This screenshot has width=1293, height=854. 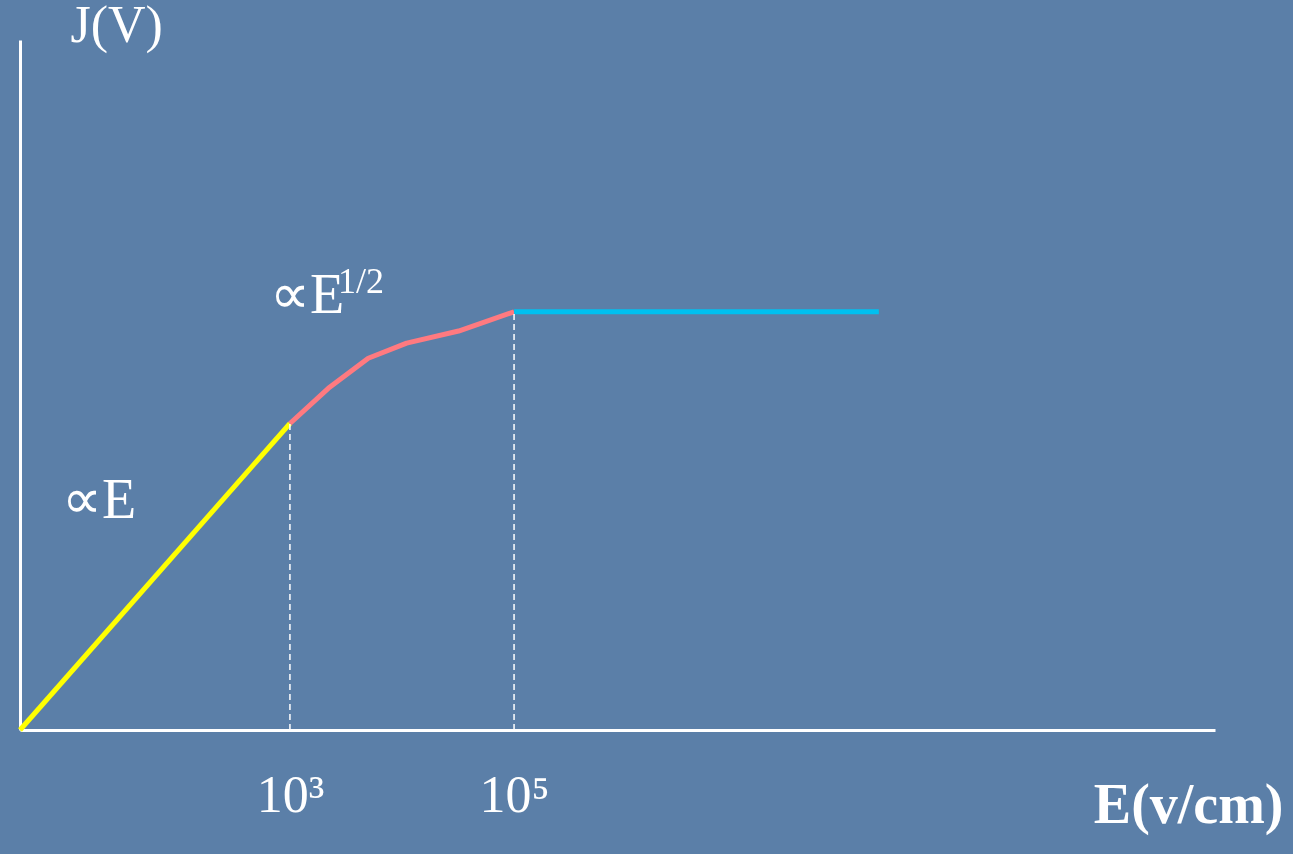 I want to click on y-axis-title: J(V), so click(x=116, y=27).